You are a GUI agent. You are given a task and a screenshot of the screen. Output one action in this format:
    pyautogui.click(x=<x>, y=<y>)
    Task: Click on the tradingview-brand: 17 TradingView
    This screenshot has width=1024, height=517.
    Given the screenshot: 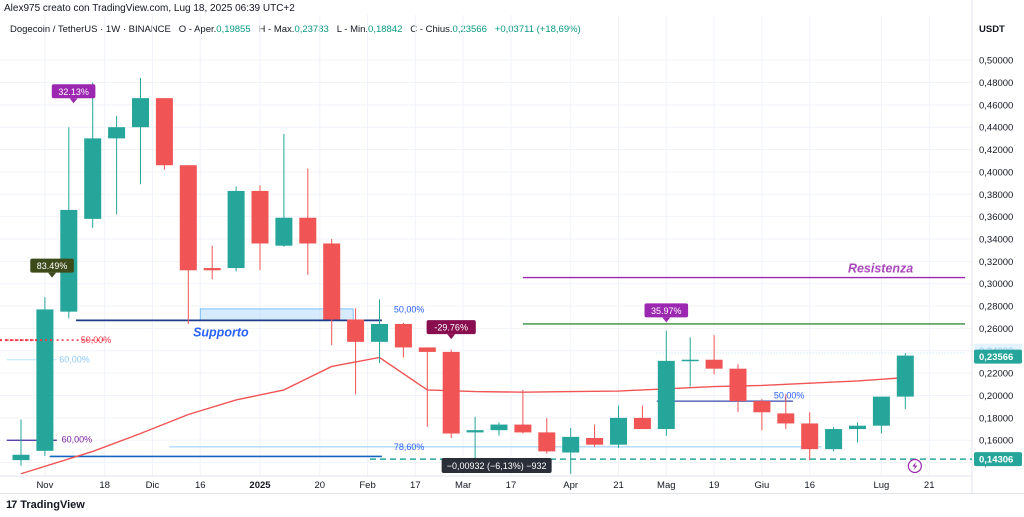 What is the action you would take?
    pyautogui.click(x=45, y=505)
    